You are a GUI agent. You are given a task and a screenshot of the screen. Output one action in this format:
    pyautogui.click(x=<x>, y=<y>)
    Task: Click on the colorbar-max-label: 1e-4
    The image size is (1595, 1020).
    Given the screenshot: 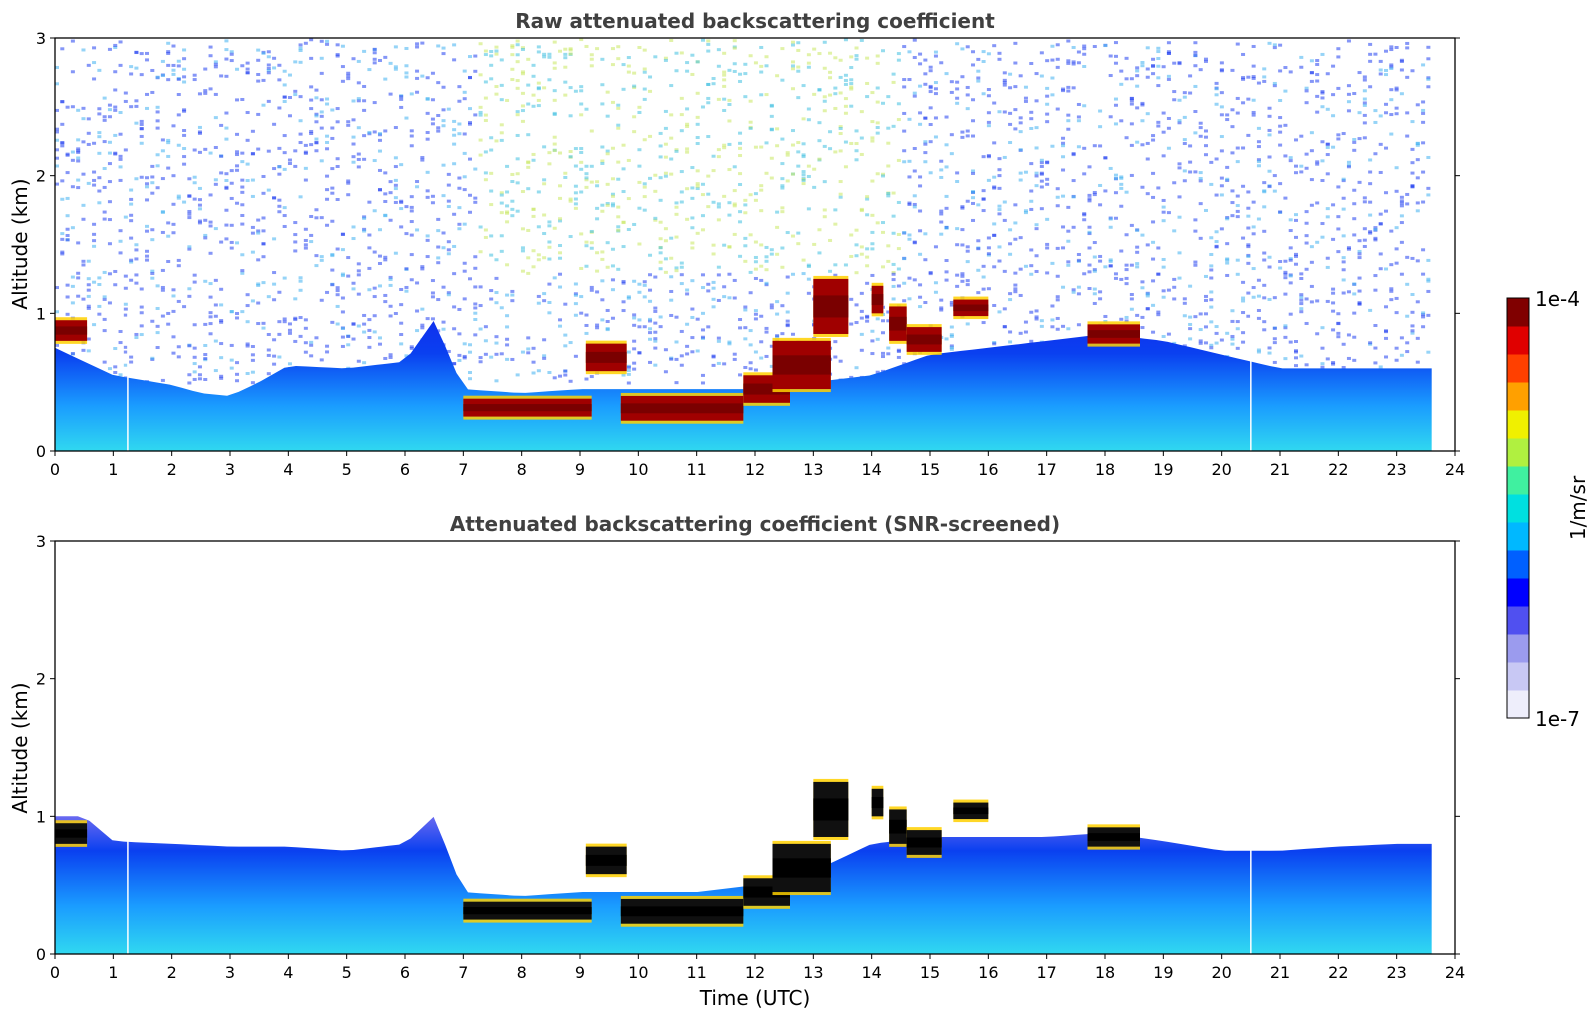 What is the action you would take?
    pyautogui.click(x=1557, y=299)
    